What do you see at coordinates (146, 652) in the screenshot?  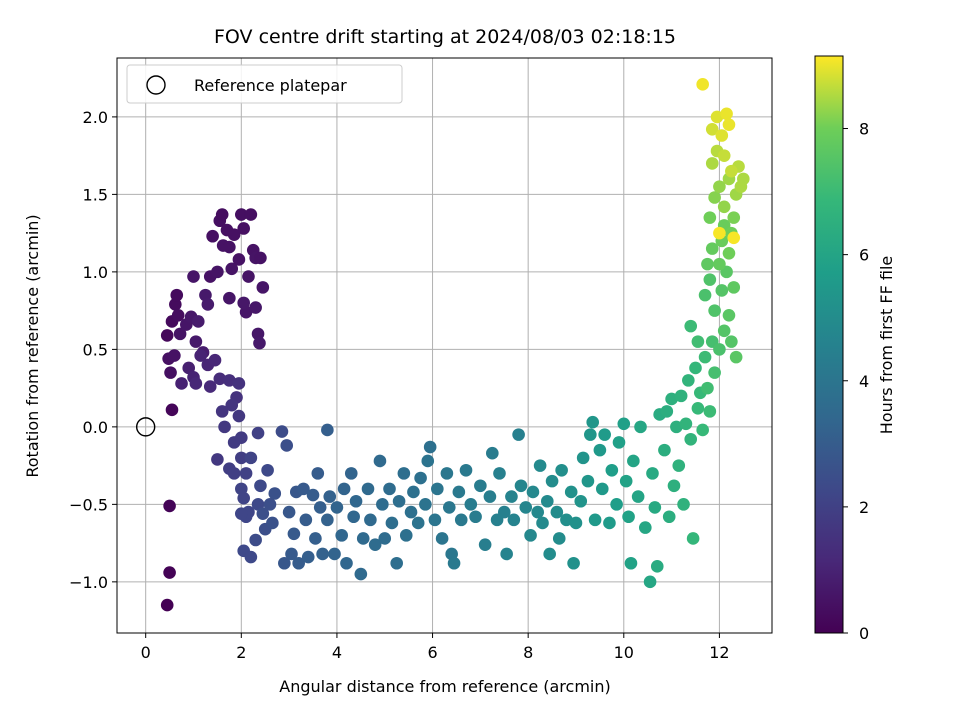 I see `x-tick-label: 0` at bounding box center [146, 652].